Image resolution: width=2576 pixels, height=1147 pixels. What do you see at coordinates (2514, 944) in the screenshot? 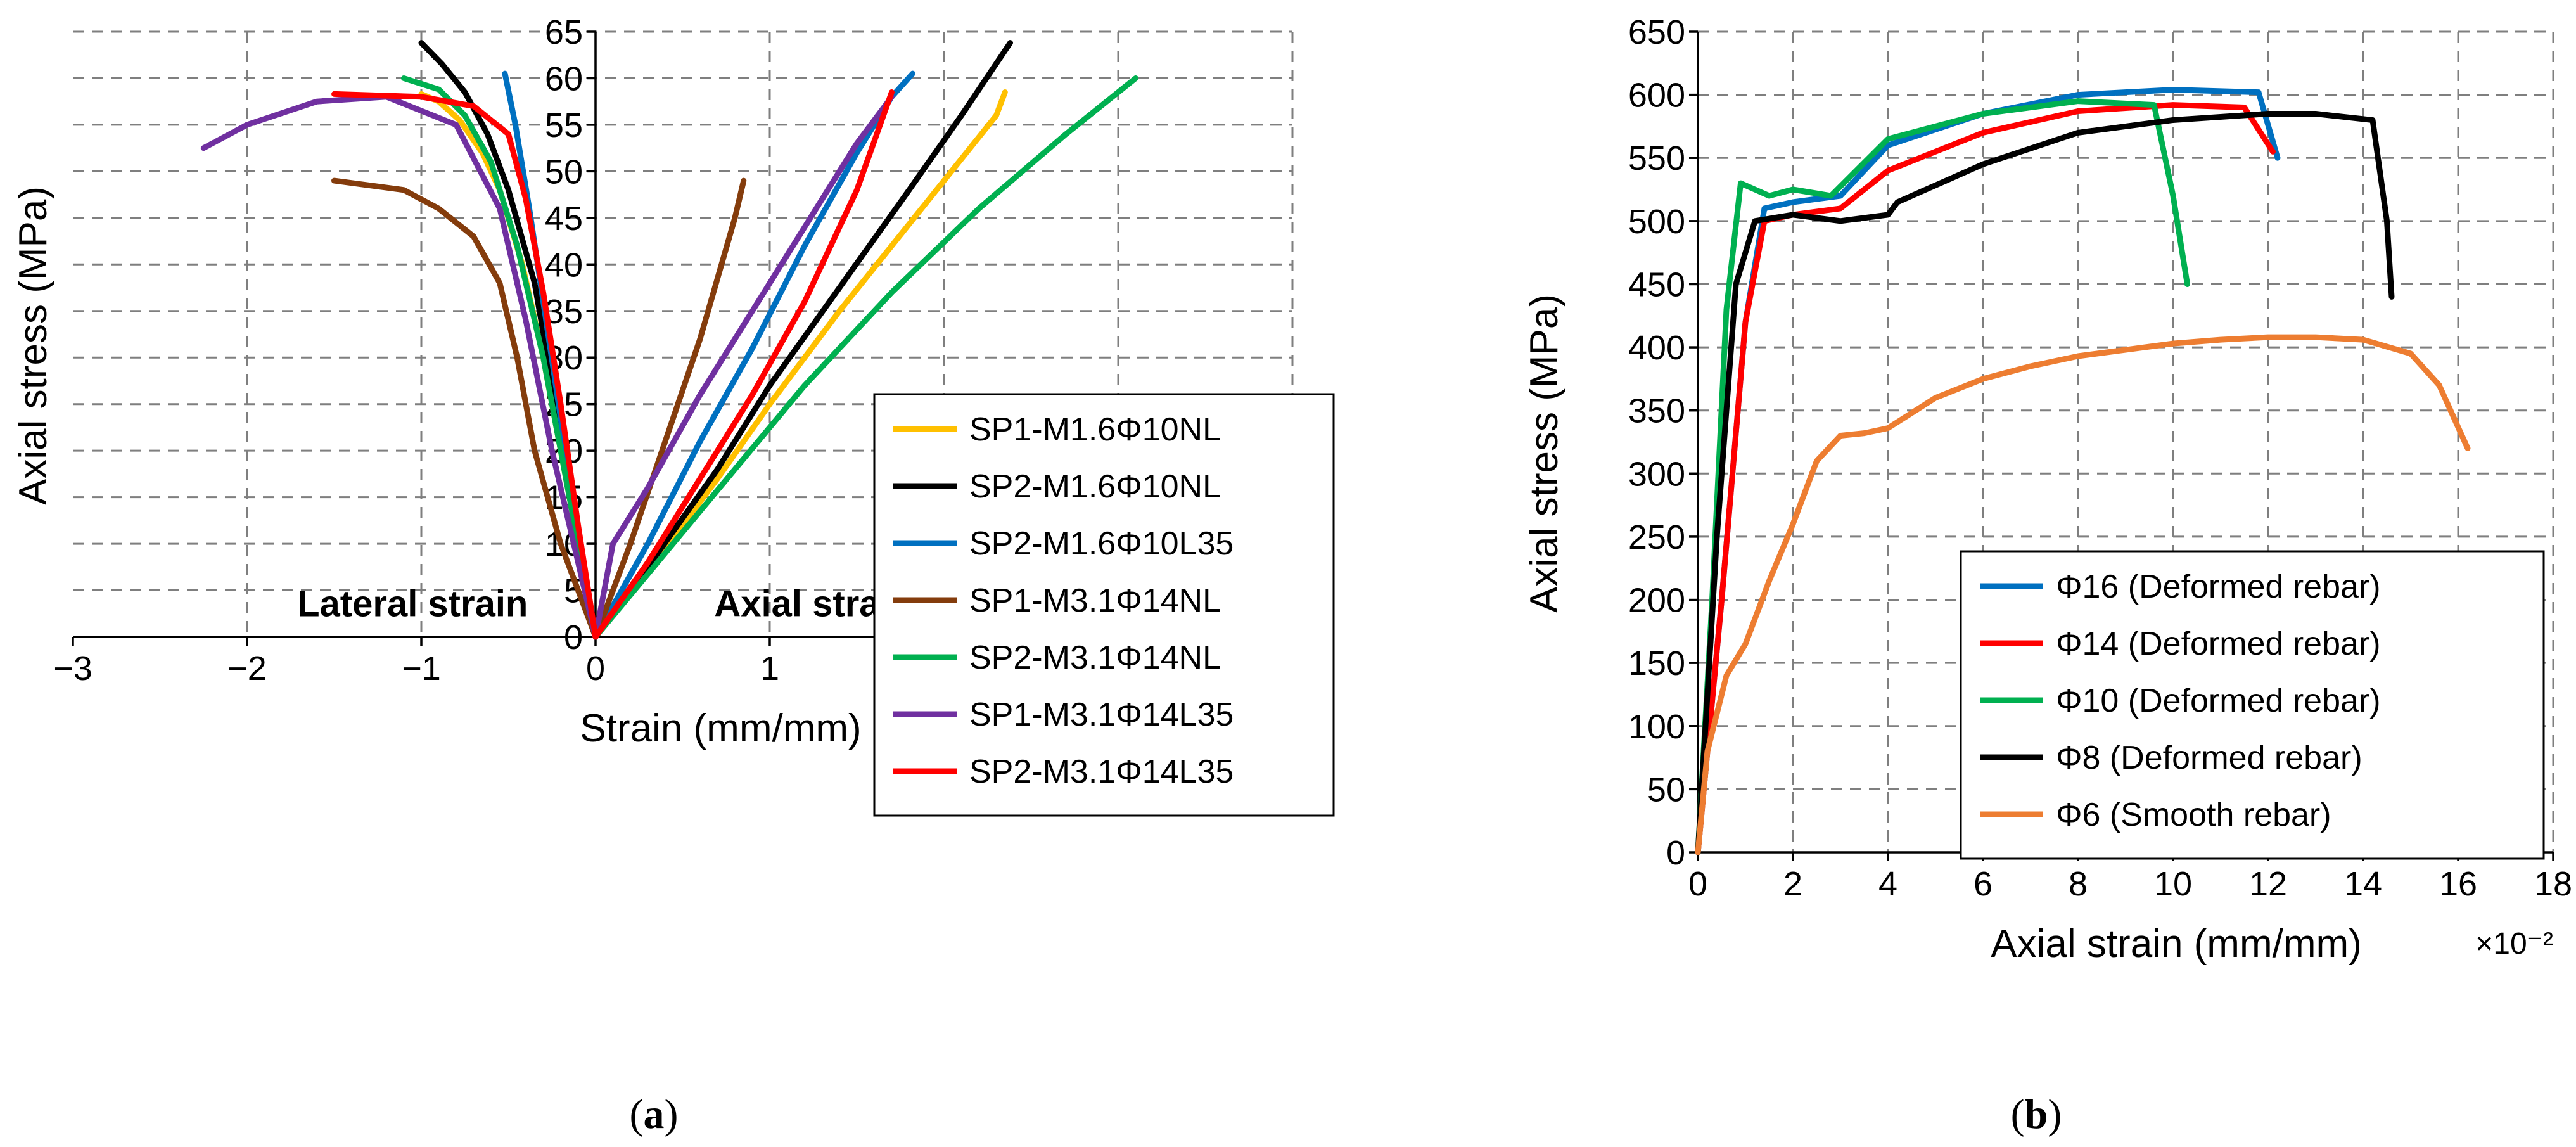
I see `panel-b-x-scale-multiplier: ×10⁻²` at bounding box center [2514, 944].